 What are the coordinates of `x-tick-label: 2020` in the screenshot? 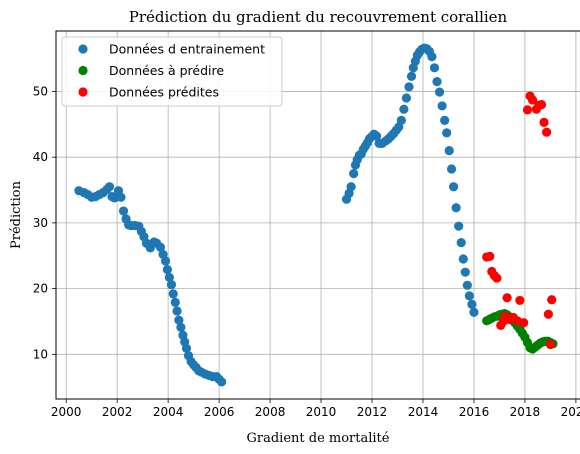 It's located at (570, 412).